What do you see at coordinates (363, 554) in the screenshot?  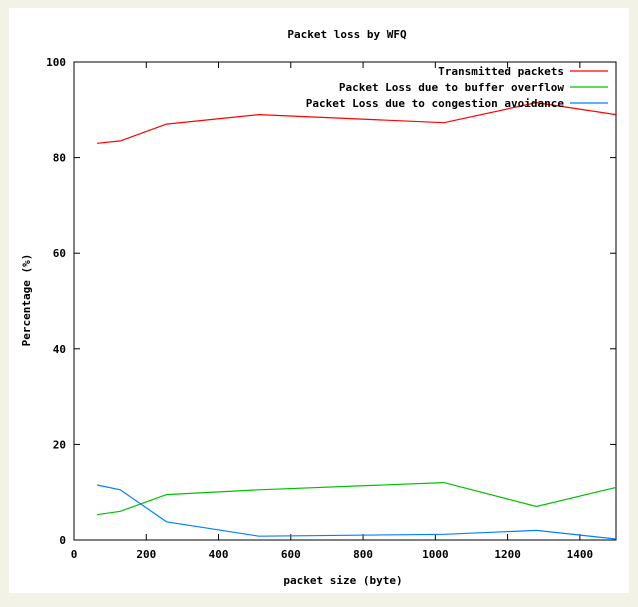 I see `x-tick-label: 800` at bounding box center [363, 554].